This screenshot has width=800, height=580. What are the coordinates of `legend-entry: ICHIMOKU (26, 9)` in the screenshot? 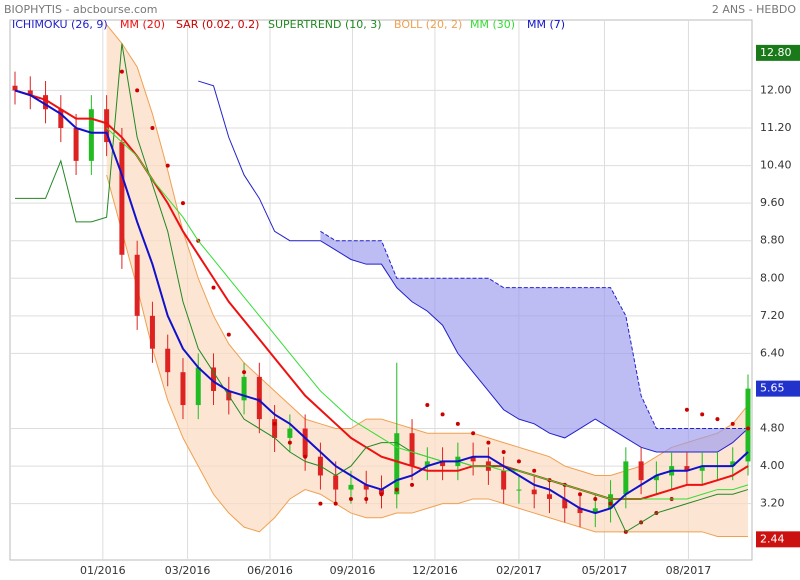 It's located at (60, 24).